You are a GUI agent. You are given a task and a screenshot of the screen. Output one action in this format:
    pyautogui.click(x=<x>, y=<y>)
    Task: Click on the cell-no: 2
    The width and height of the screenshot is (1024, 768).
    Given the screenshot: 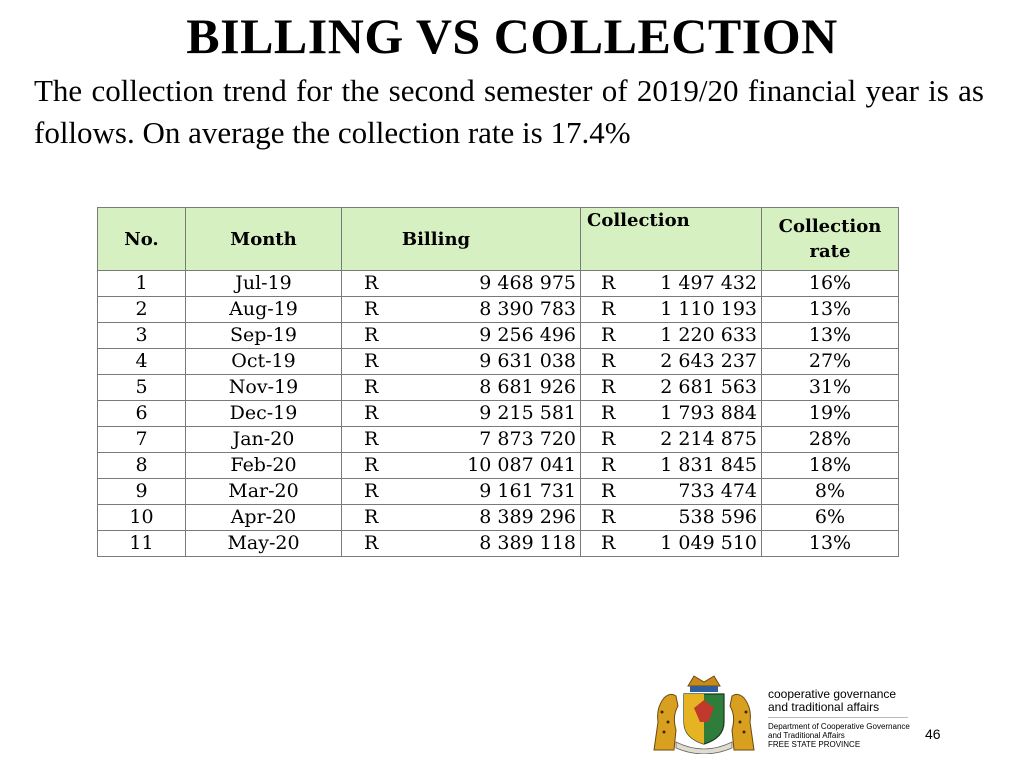 What is the action you would take?
    pyautogui.click(x=141, y=309)
    